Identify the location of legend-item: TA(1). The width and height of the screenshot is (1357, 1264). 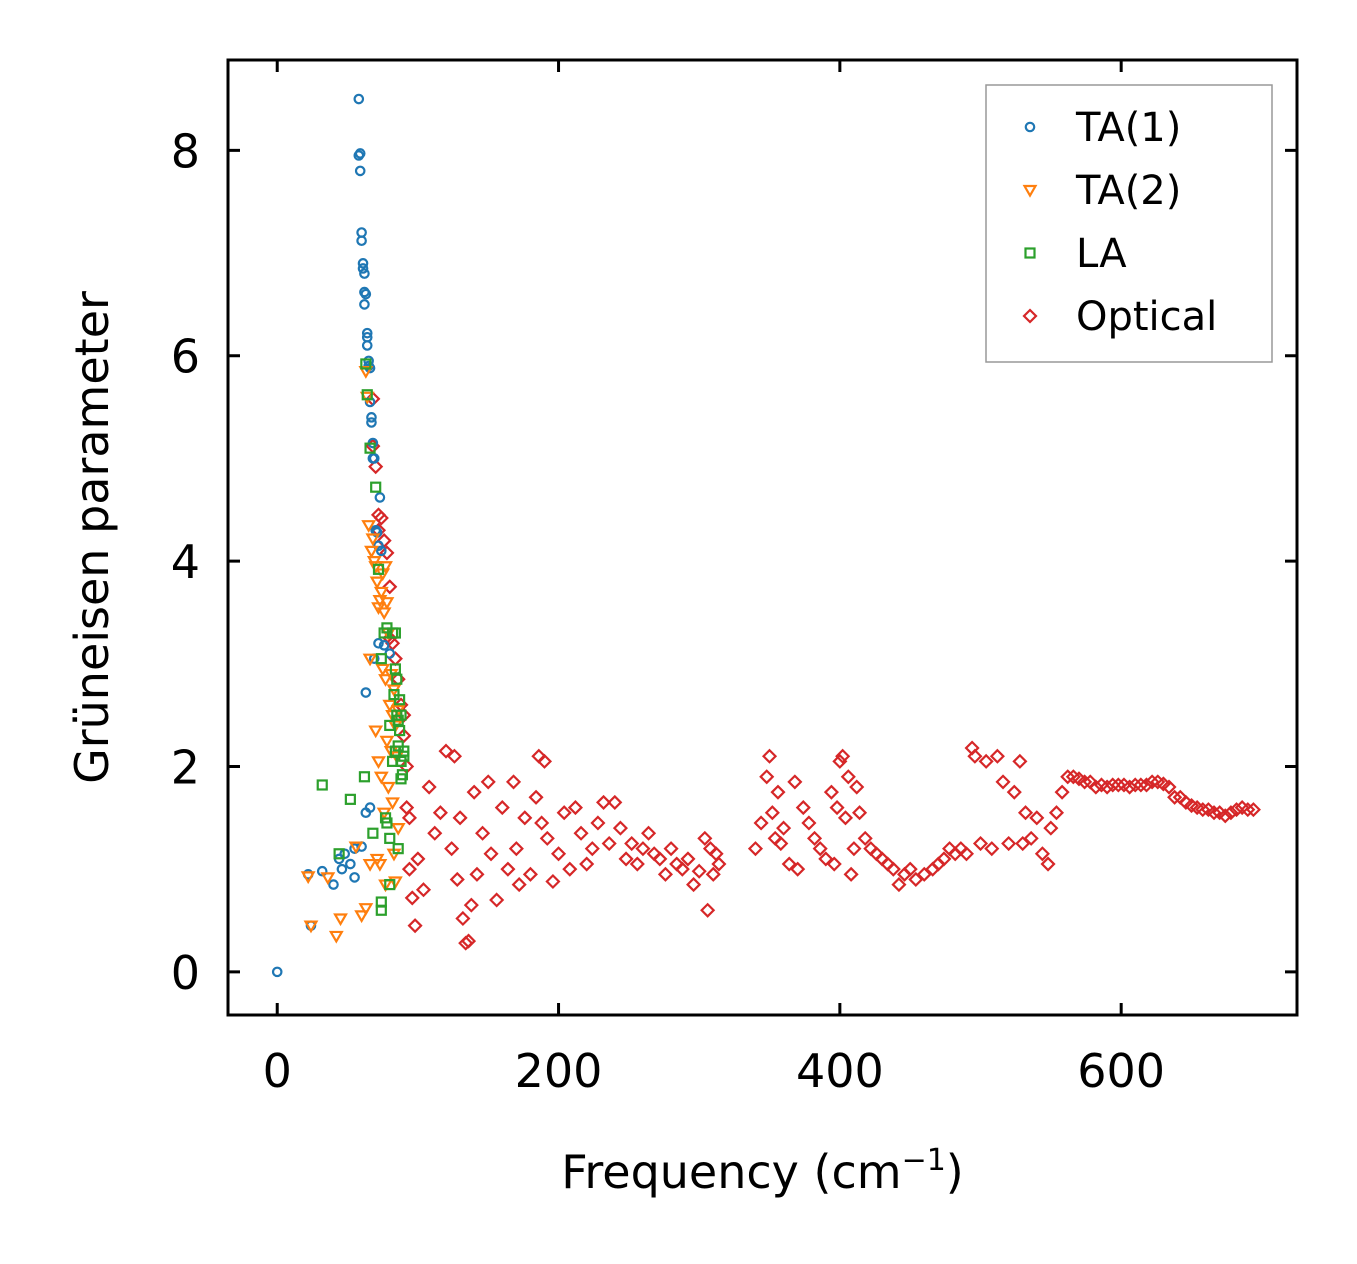
(1102, 128).